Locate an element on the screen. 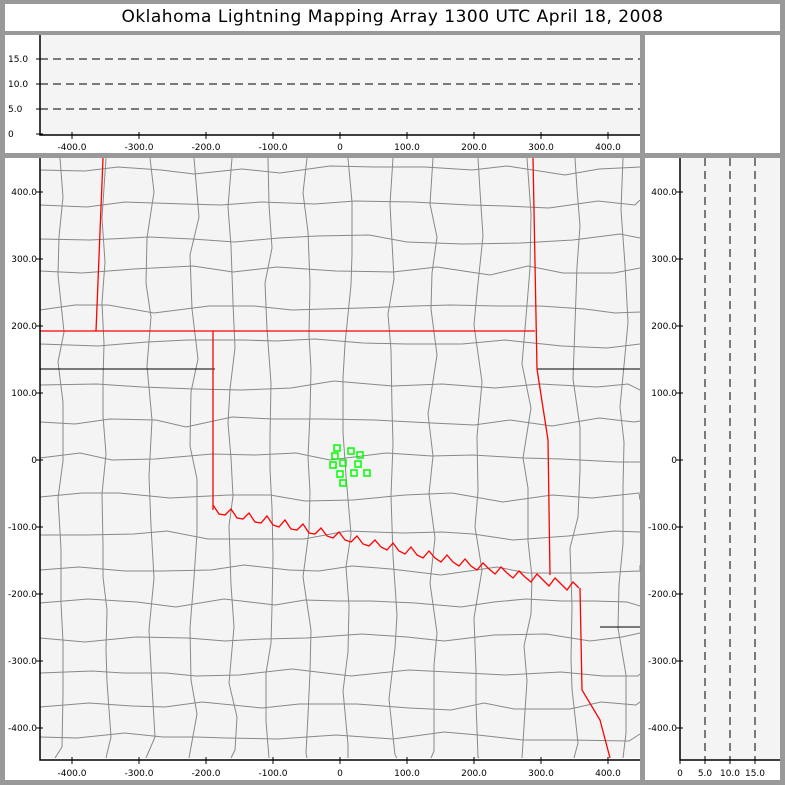 The width and height of the screenshot is (785, 785). plan-y-tick-label: -200.0 is located at coordinates (22, 595).